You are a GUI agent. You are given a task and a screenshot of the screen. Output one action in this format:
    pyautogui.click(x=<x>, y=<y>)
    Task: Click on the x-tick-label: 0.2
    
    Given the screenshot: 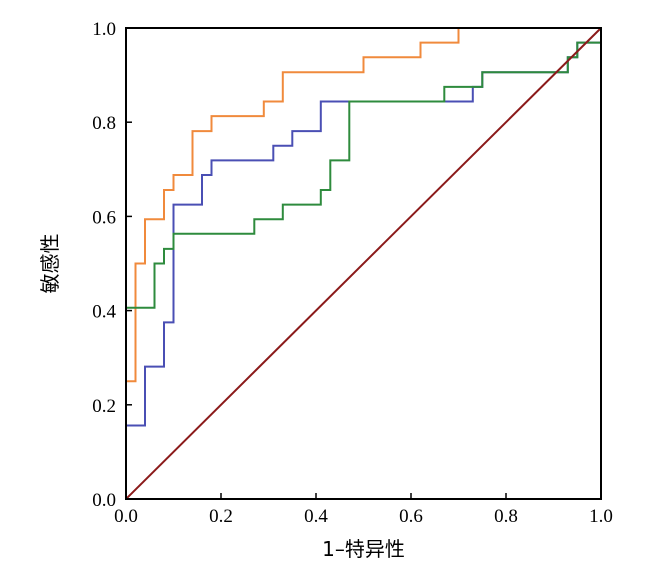 What is the action you would take?
    pyautogui.click(x=221, y=516)
    